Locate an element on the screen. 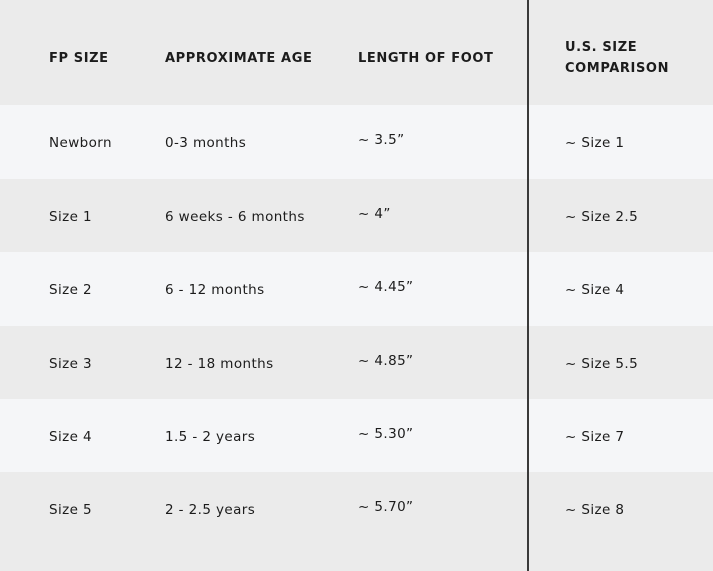 The image size is (713, 571). cell-fp-size: Size 4 is located at coordinates (70, 437).